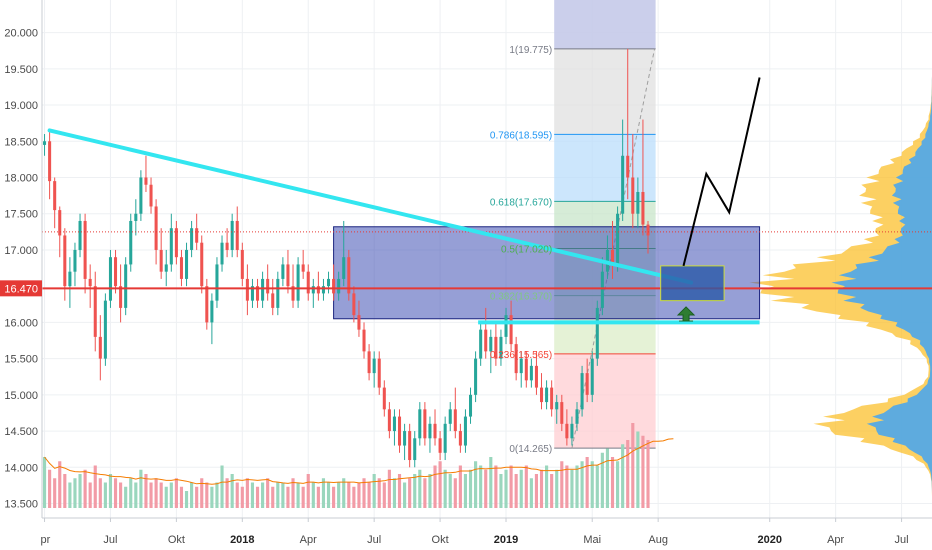 The width and height of the screenshot is (932, 550). I want to click on y-tick-label: 14.000, so click(21, 468).